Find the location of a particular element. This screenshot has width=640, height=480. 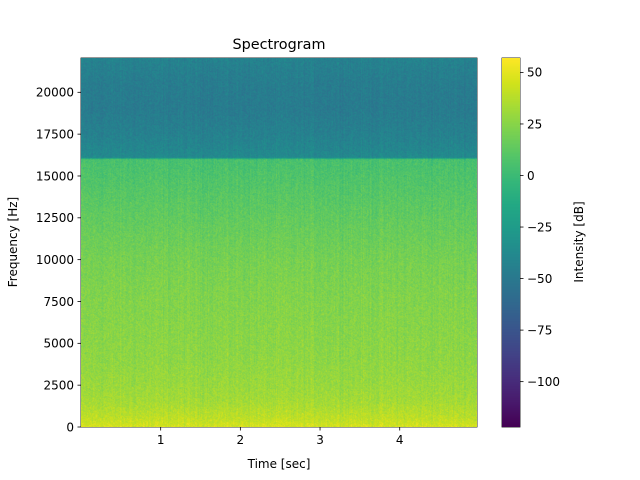

y-tick-label: 20000 is located at coordinates (55, 93).